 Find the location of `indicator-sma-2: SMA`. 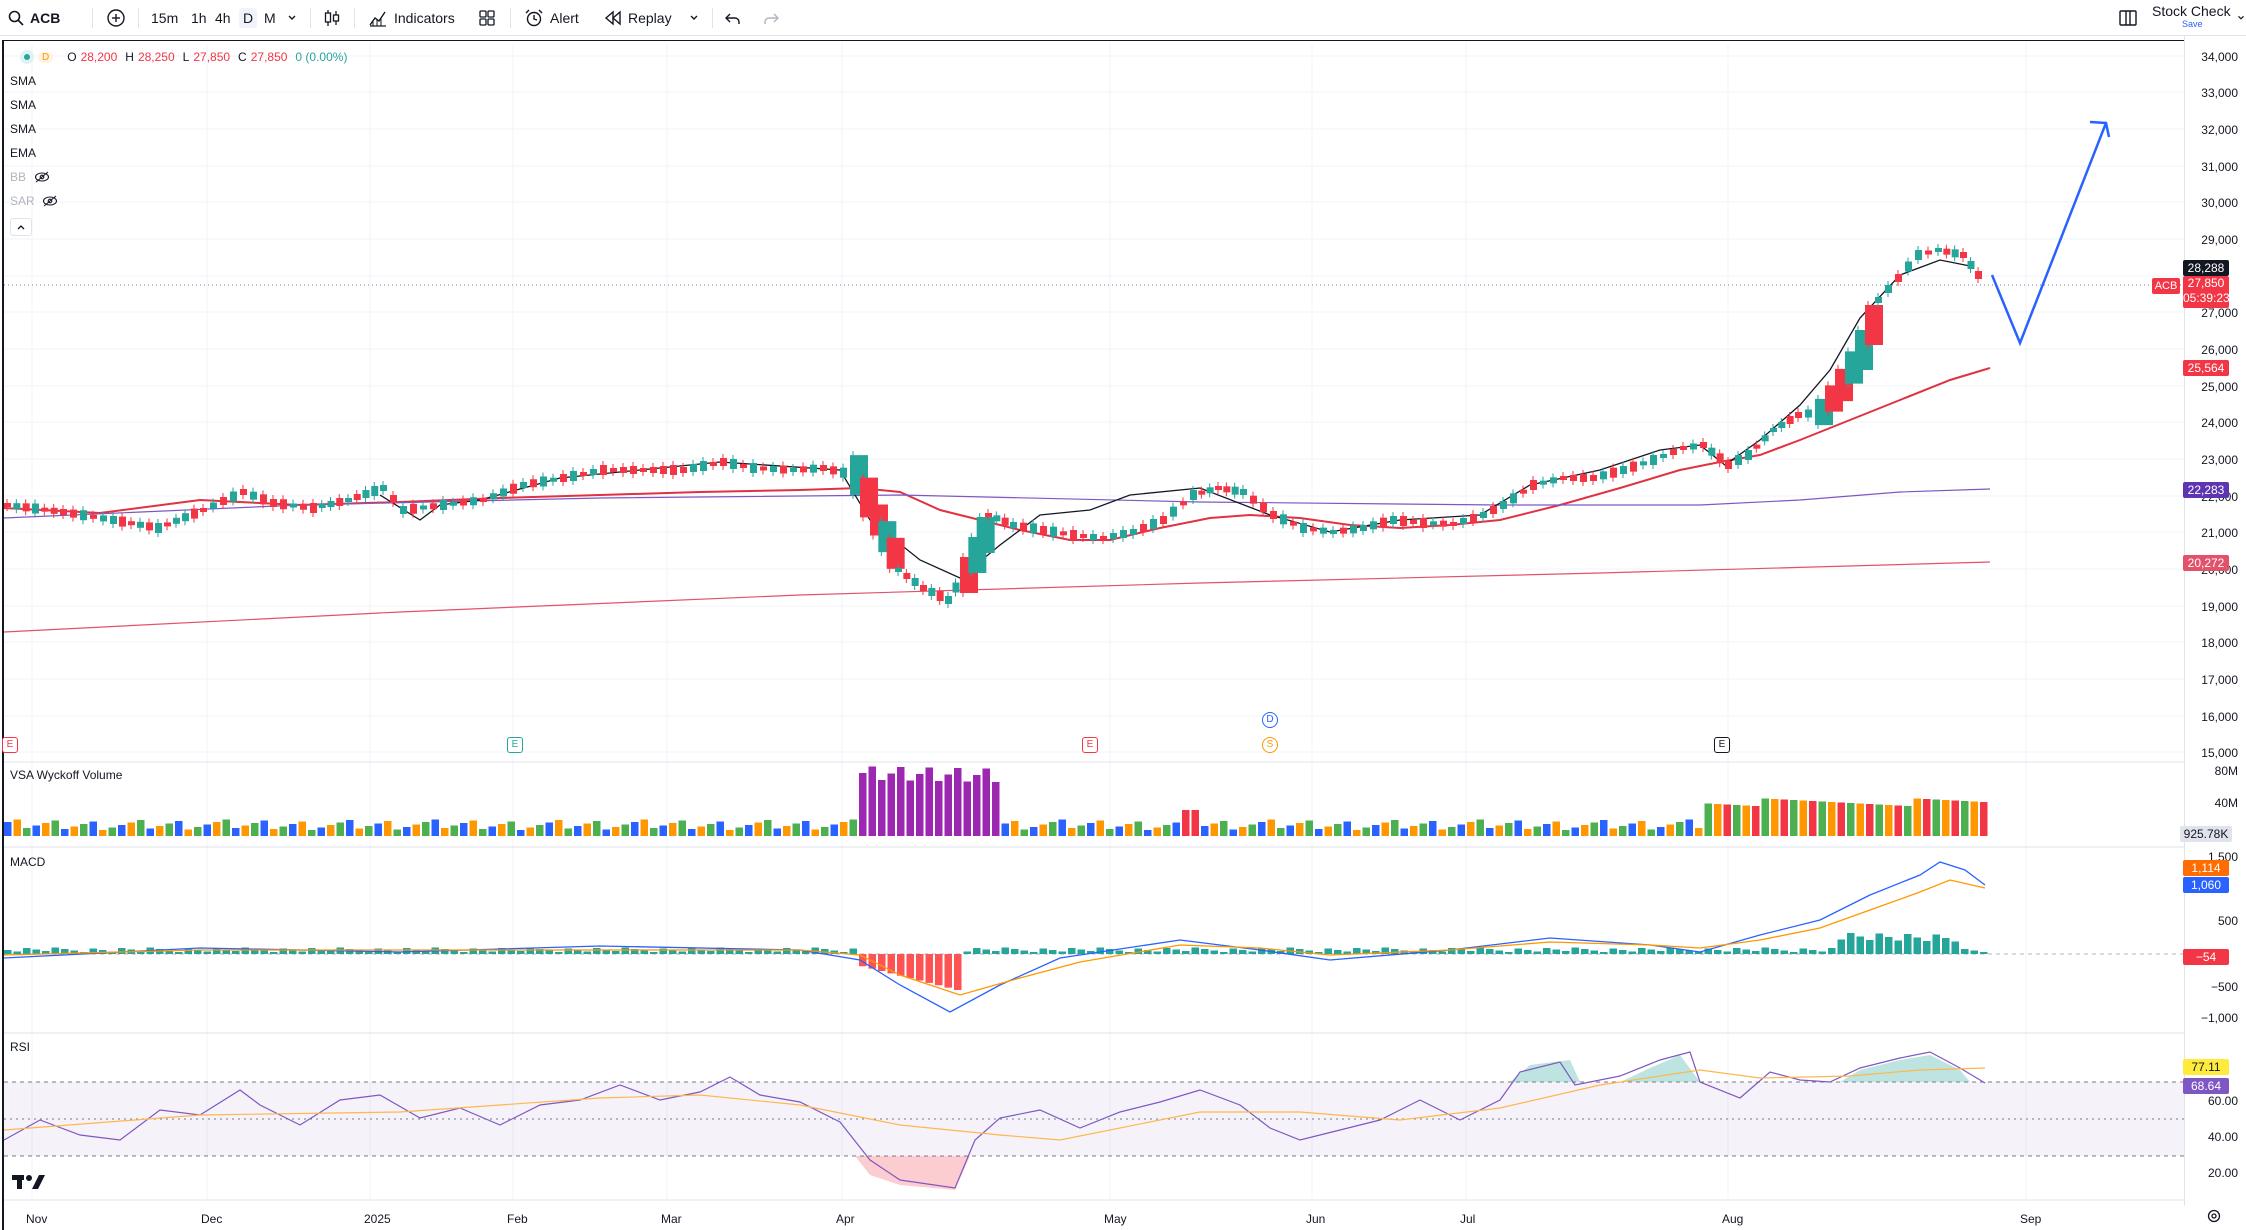

indicator-sma-2: SMA is located at coordinates (23, 105).